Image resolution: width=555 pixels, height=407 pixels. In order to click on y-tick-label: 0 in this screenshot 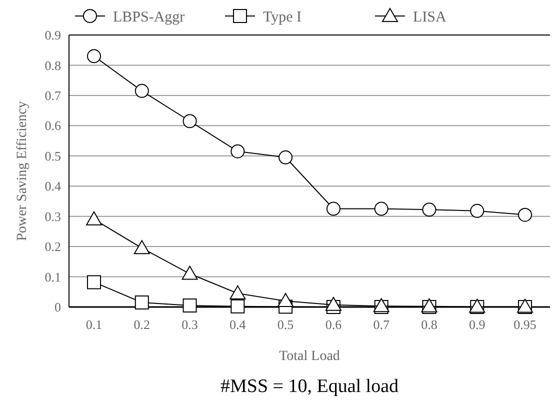, I will do `click(57, 307)`.